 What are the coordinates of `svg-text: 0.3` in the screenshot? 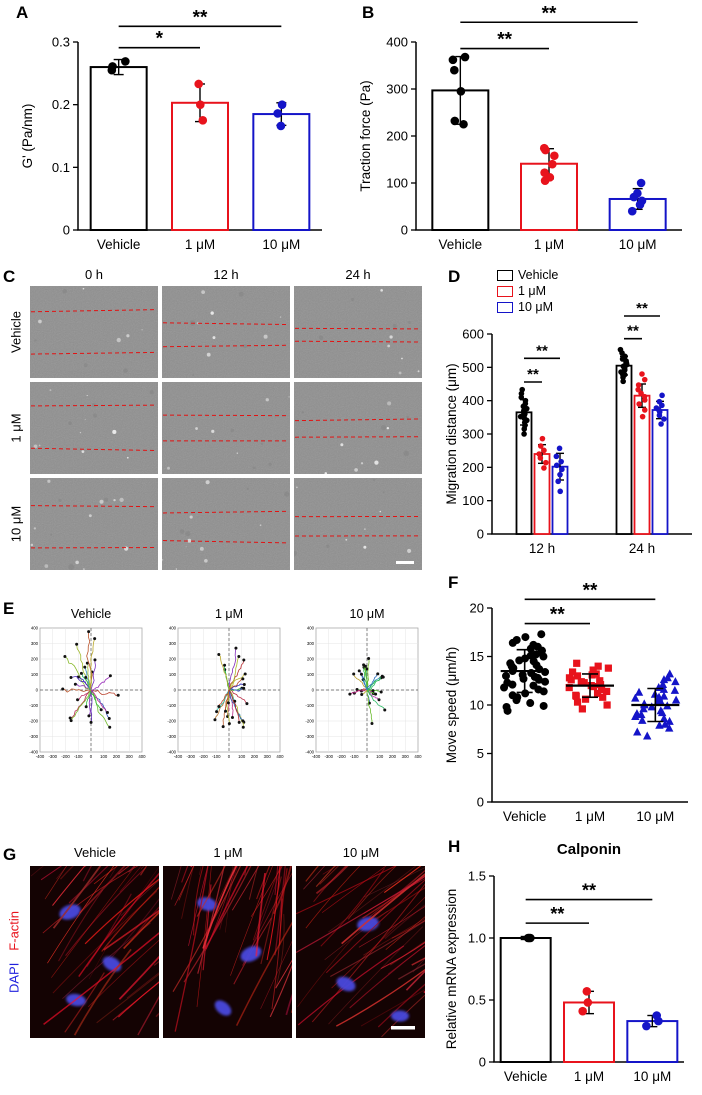 It's located at (61, 42).